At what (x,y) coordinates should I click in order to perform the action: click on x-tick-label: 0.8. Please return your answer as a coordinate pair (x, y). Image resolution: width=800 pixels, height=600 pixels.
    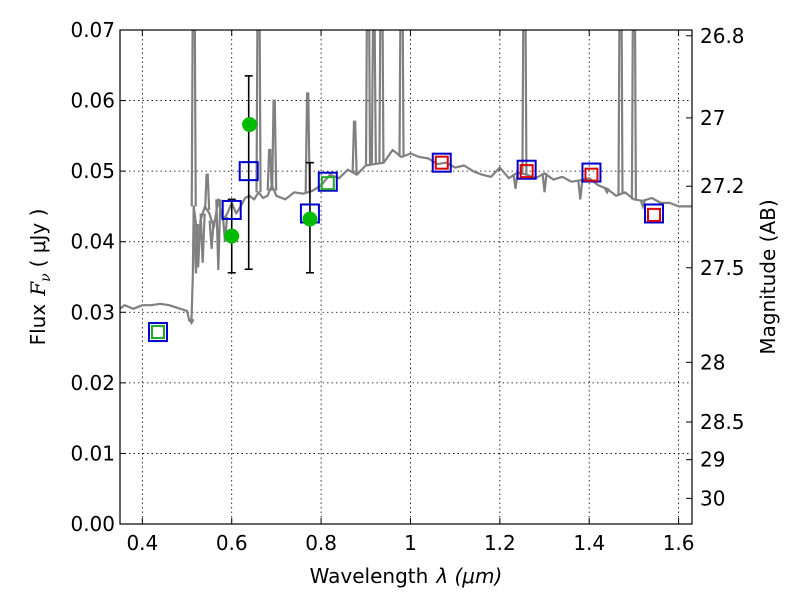
    Looking at the image, I should click on (321, 543).